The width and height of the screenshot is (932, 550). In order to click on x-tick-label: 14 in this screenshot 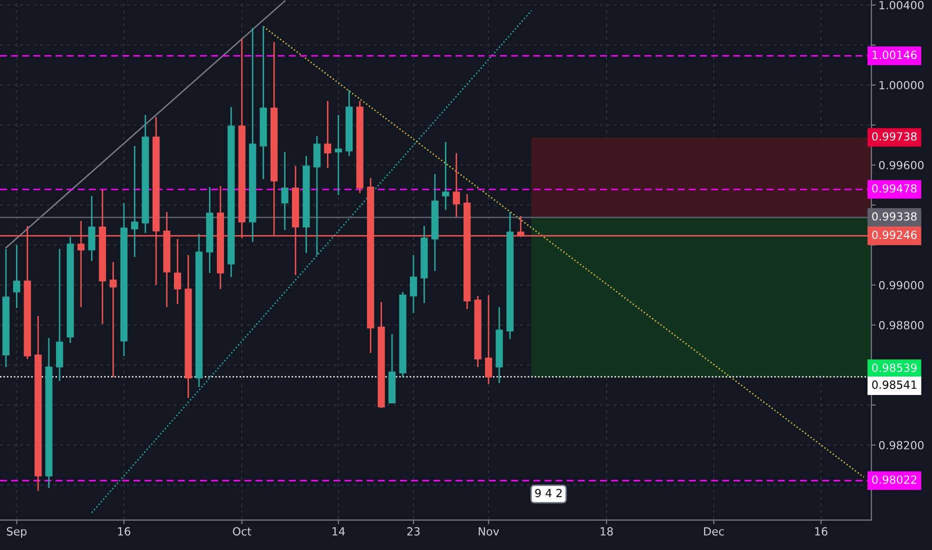, I will do `click(338, 531)`.